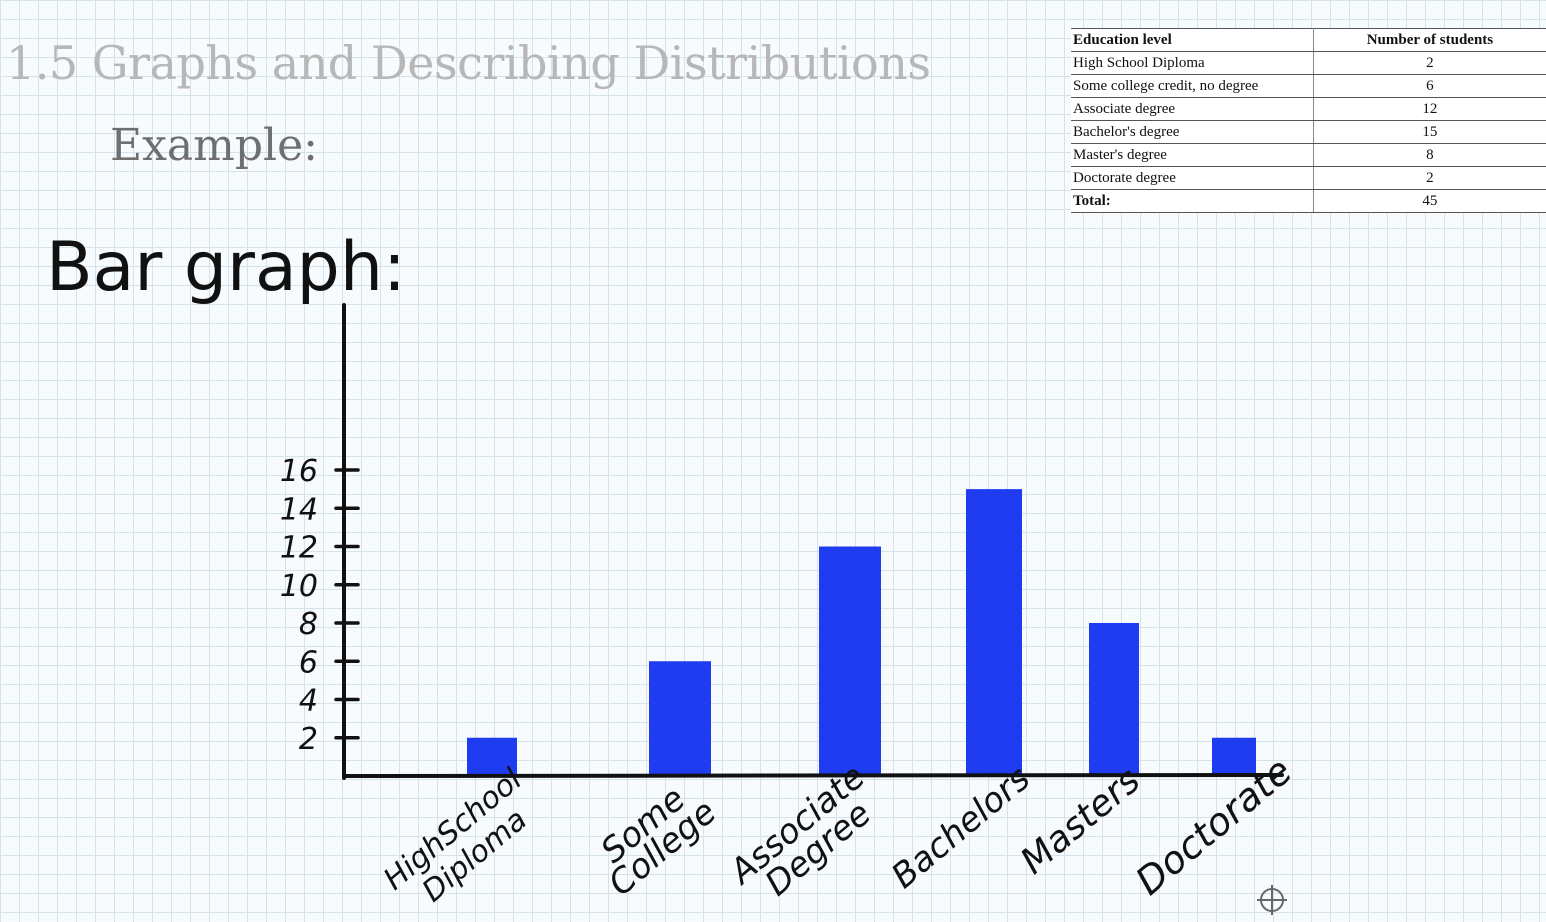 The image size is (1546, 922). What do you see at coordinates (308, 701) in the screenshot?
I see `y-tick-label: 4` at bounding box center [308, 701].